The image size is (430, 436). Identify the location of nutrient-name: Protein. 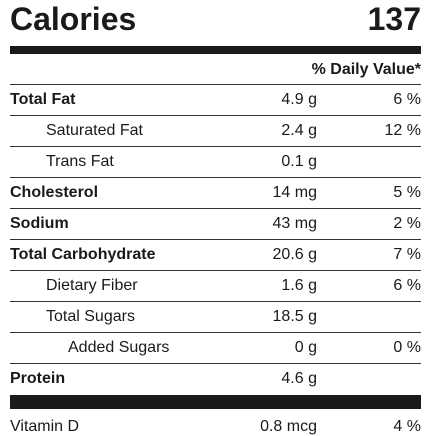
(38, 378).